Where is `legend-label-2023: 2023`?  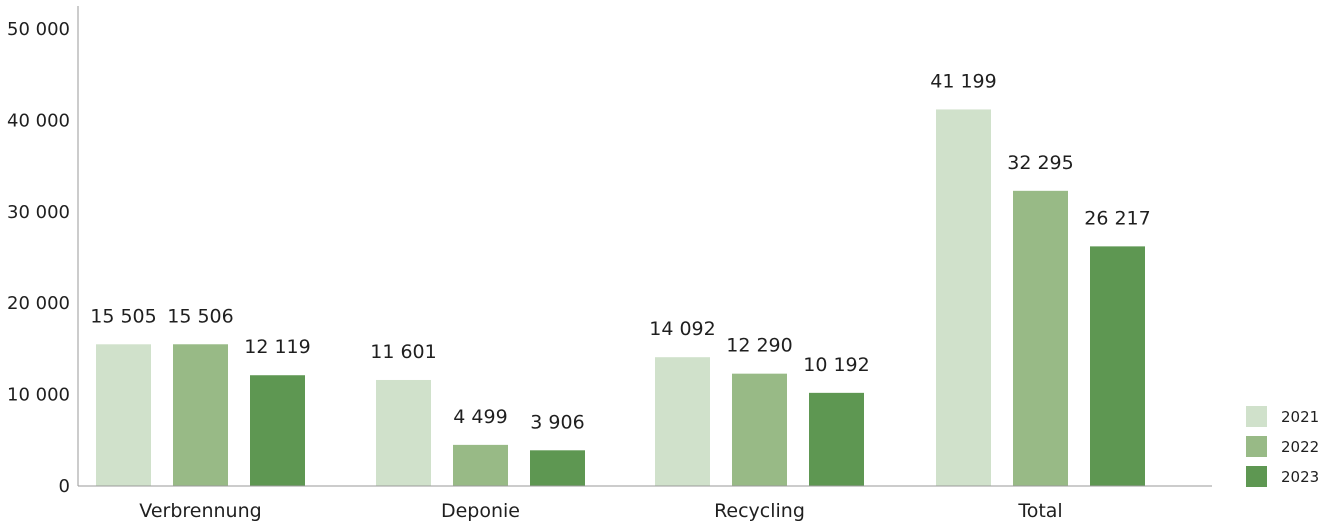
legend-label-2023: 2023 is located at coordinates (1300, 477).